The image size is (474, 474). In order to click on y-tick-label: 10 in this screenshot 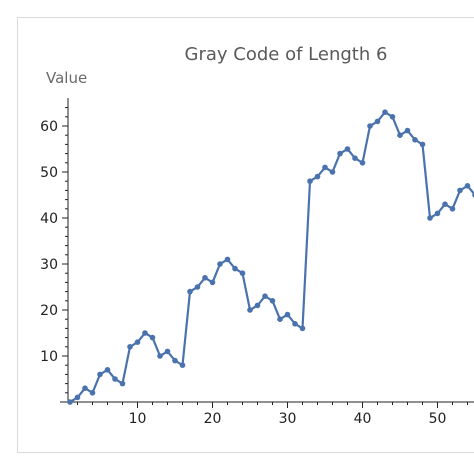, I will do `click(49, 357)`.